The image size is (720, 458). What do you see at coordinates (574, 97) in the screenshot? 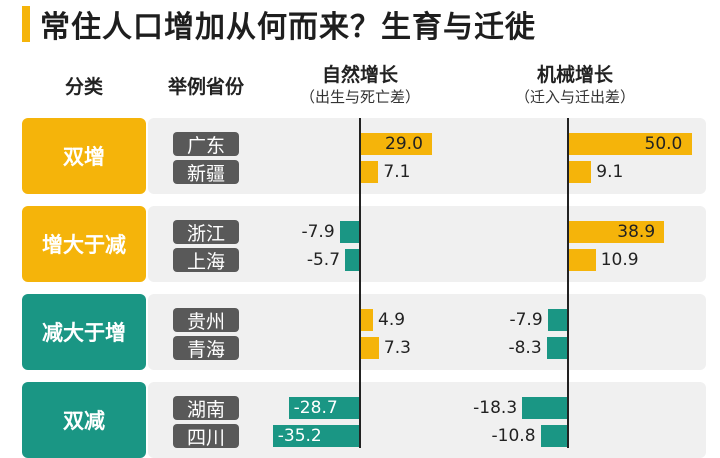
I see `header-mechanical-sub: （迁入与迁出差）` at bounding box center [574, 97].